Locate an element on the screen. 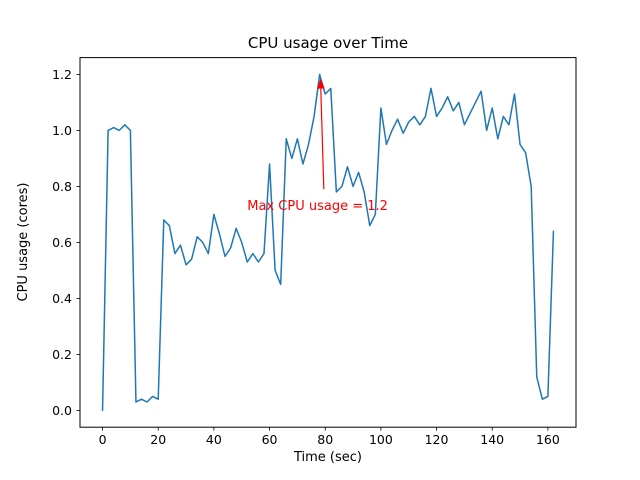 This screenshot has width=640, height=480. x-tick-label: 120 is located at coordinates (437, 439).